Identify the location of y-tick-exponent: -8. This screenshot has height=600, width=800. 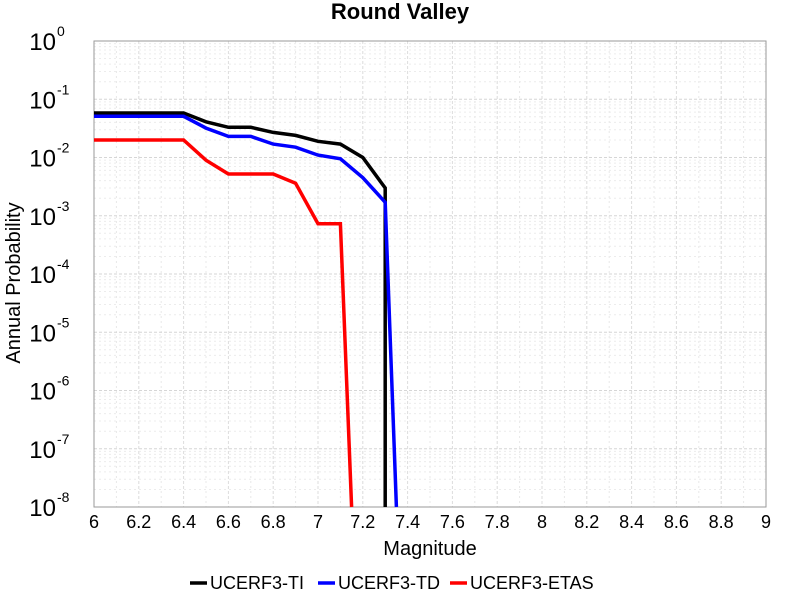
(63, 497).